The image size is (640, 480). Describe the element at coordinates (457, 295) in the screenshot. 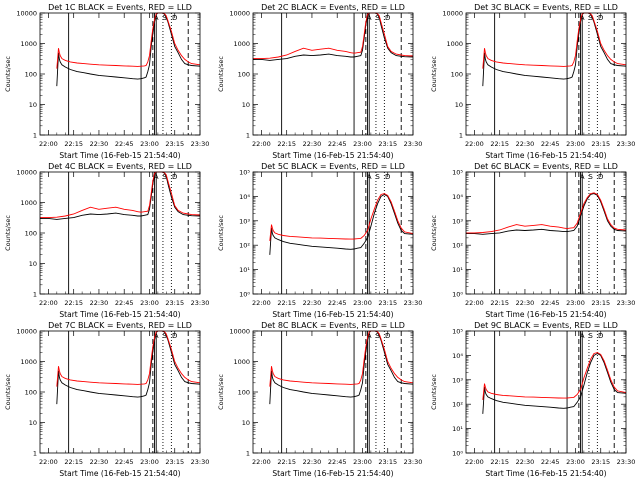

I see `y-tick-label: 10⁰` at that location.